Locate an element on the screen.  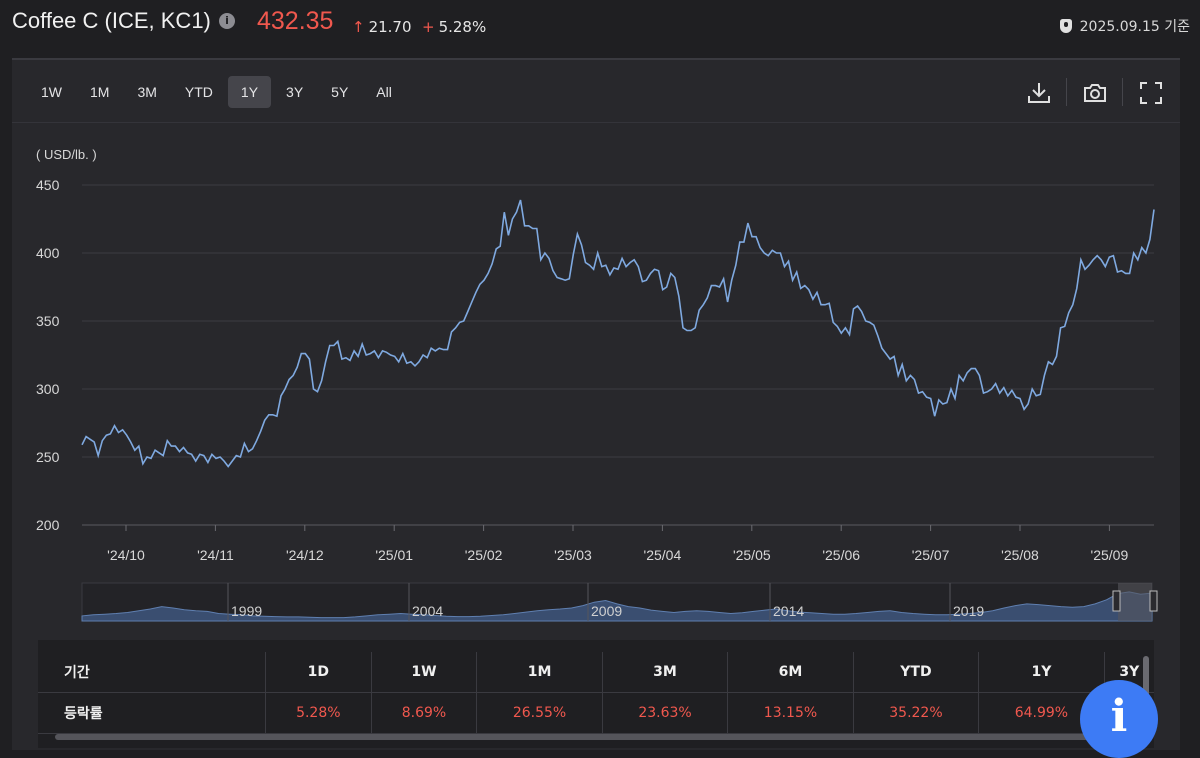
horizontal-scrollbar is located at coordinates (575, 737).